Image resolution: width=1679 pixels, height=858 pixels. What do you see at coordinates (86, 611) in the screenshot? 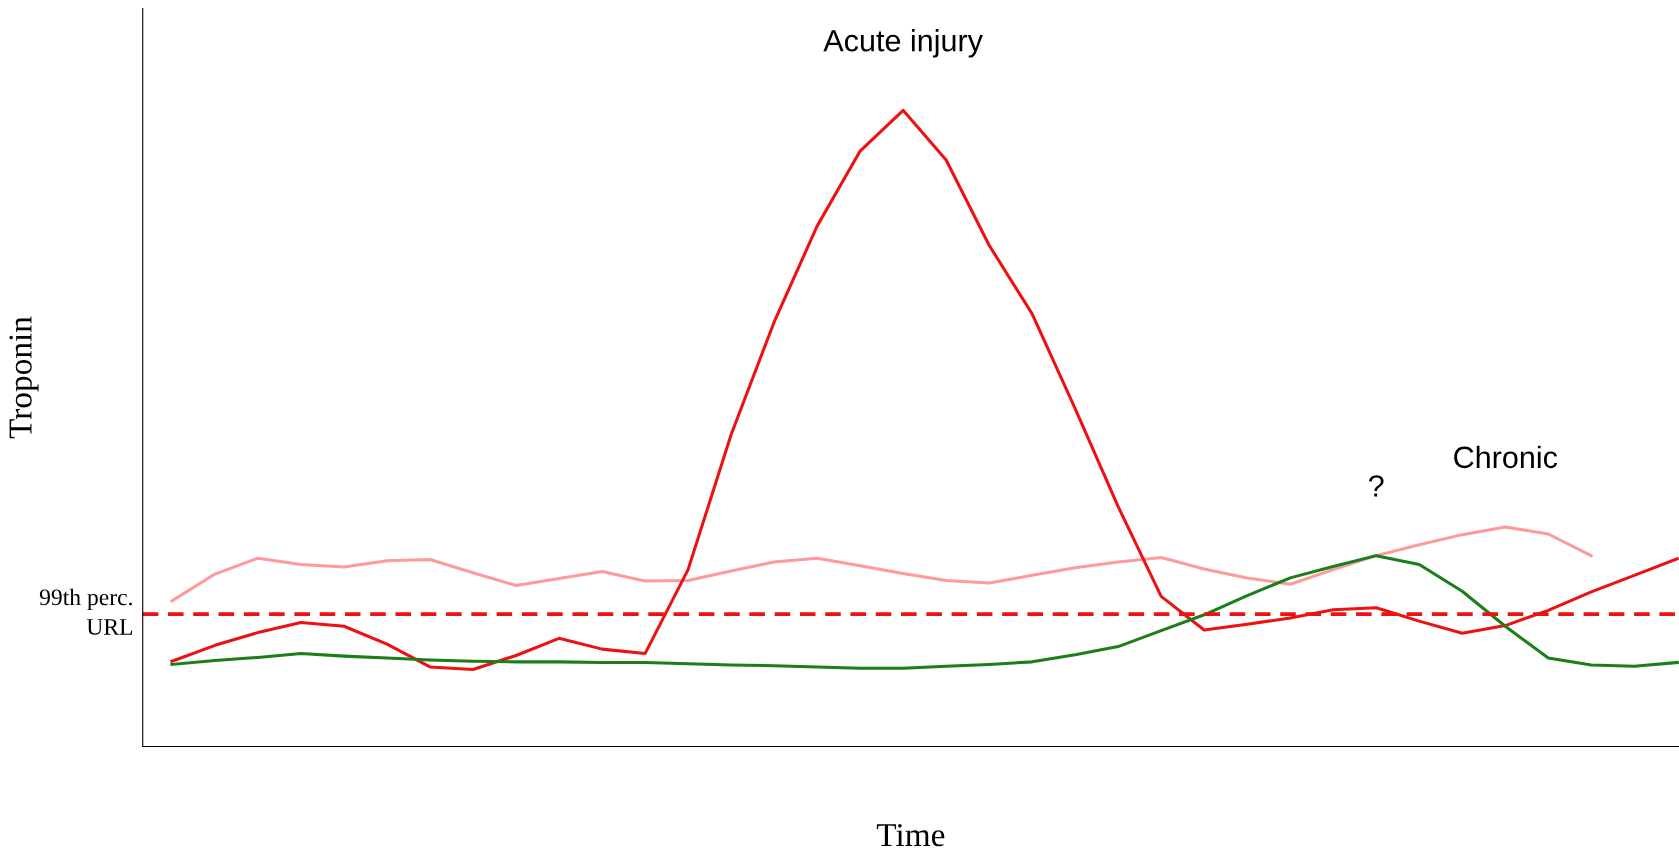
I see `ref-line-label: 99th perc. URL` at bounding box center [86, 611].